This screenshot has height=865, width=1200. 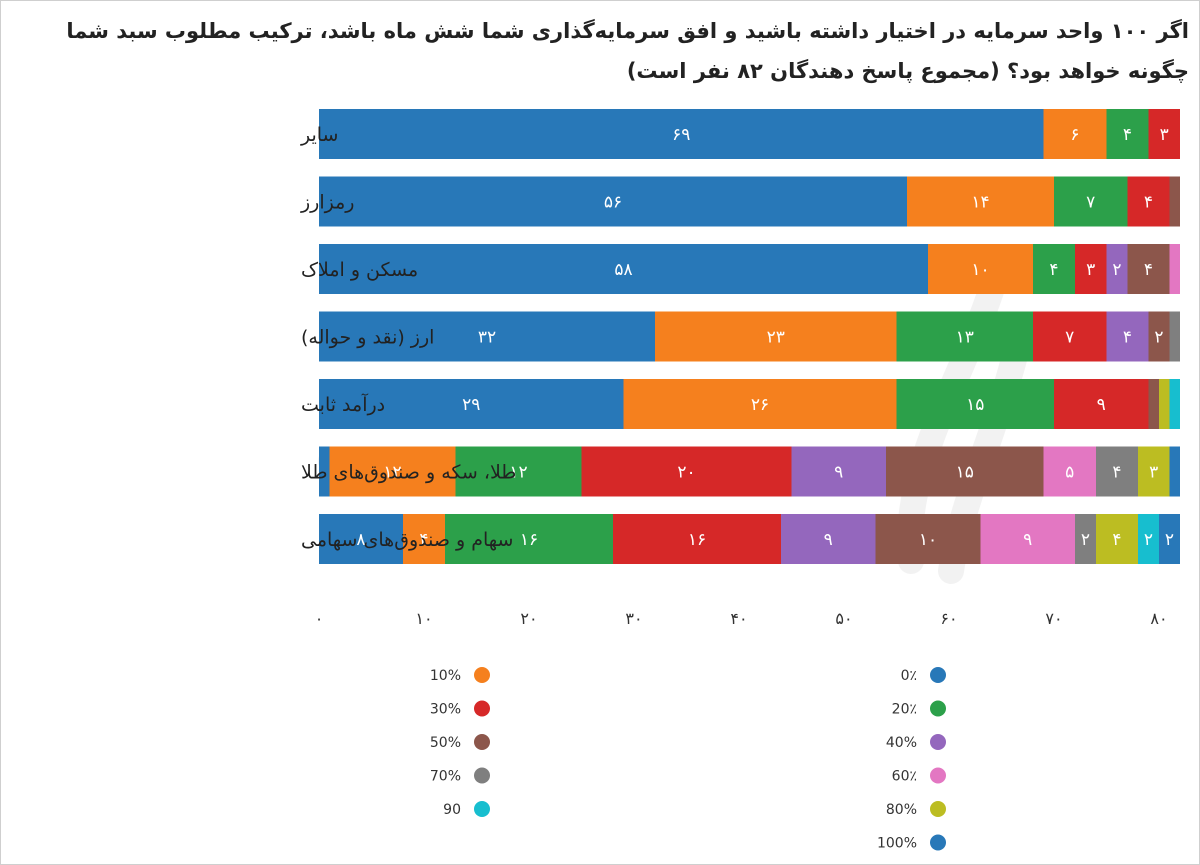 What do you see at coordinates (408, 473) in the screenshot?
I see `category-label: طلا، سکه و صندوق‌های طلا` at bounding box center [408, 473].